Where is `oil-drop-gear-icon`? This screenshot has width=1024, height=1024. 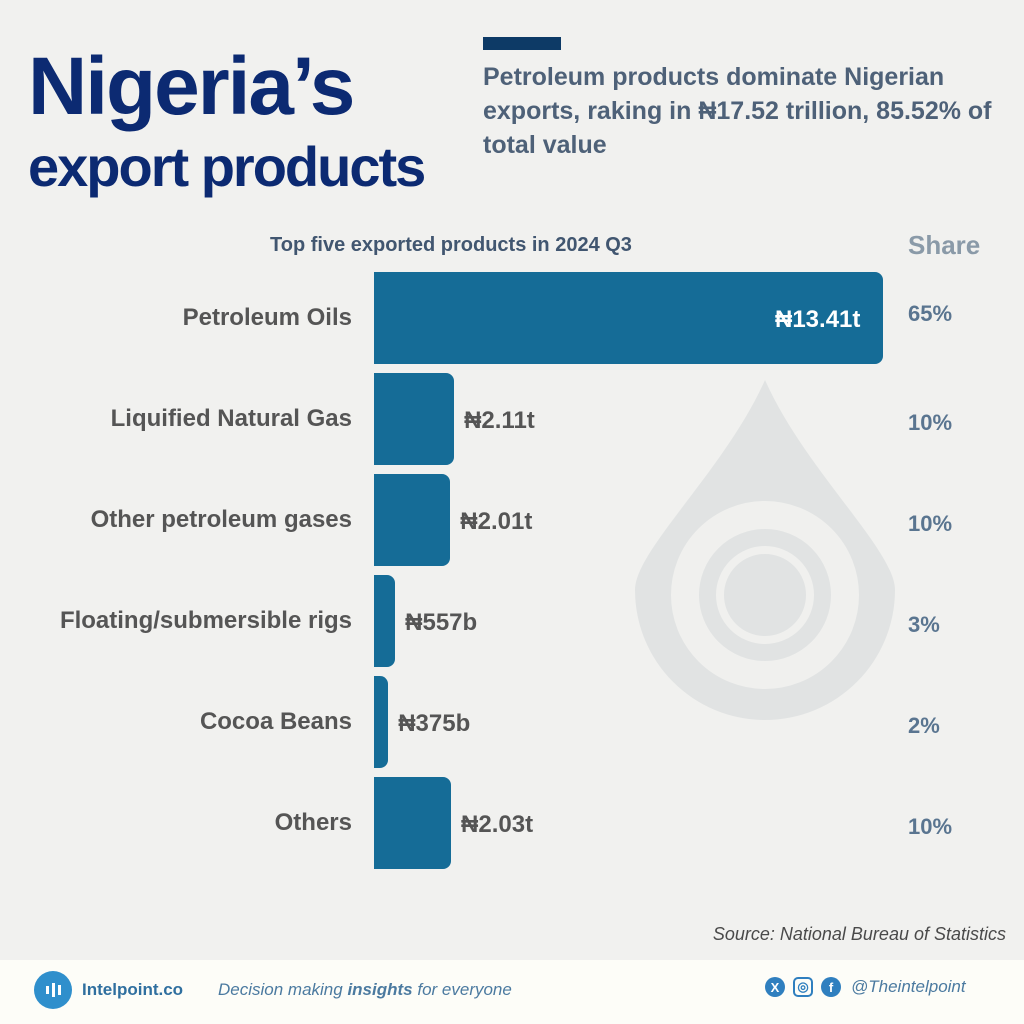
oil-drop-gear-icon is located at coordinates (765, 550).